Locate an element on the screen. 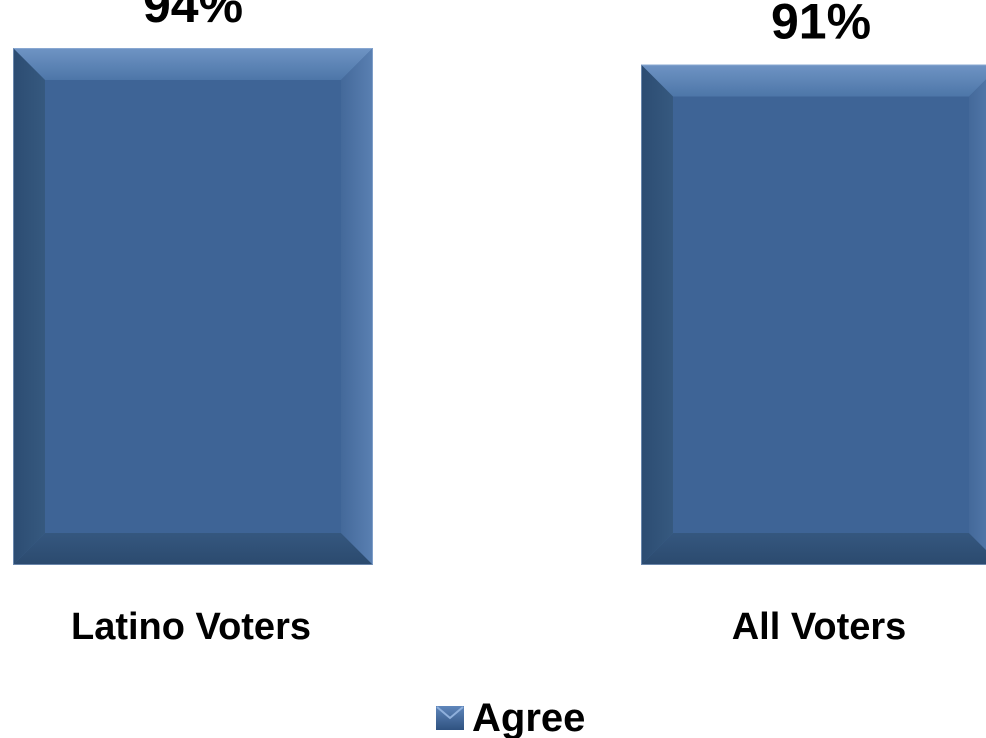 This screenshot has height=738, width=986. legend-label: Agree is located at coordinates (528, 717).